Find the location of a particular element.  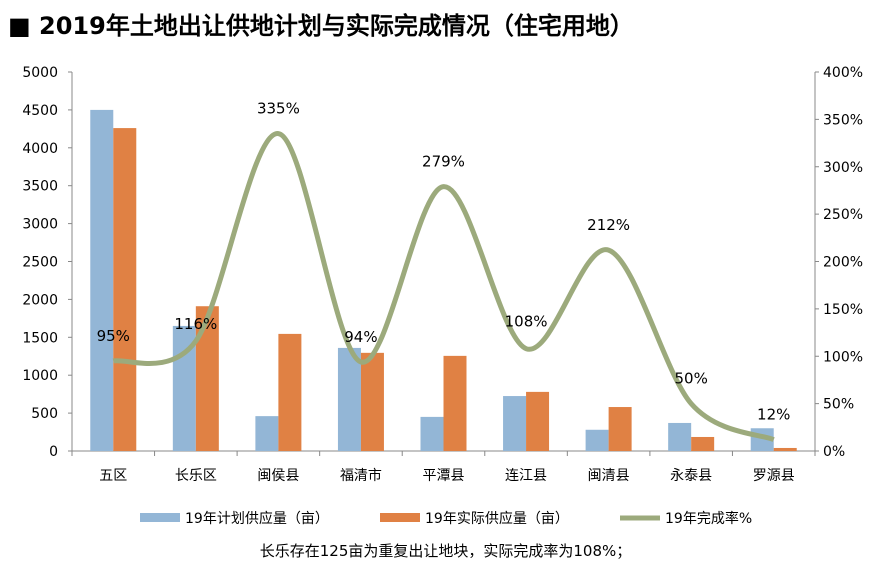

y-tick-label: 1500 is located at coordinates (40, 338).